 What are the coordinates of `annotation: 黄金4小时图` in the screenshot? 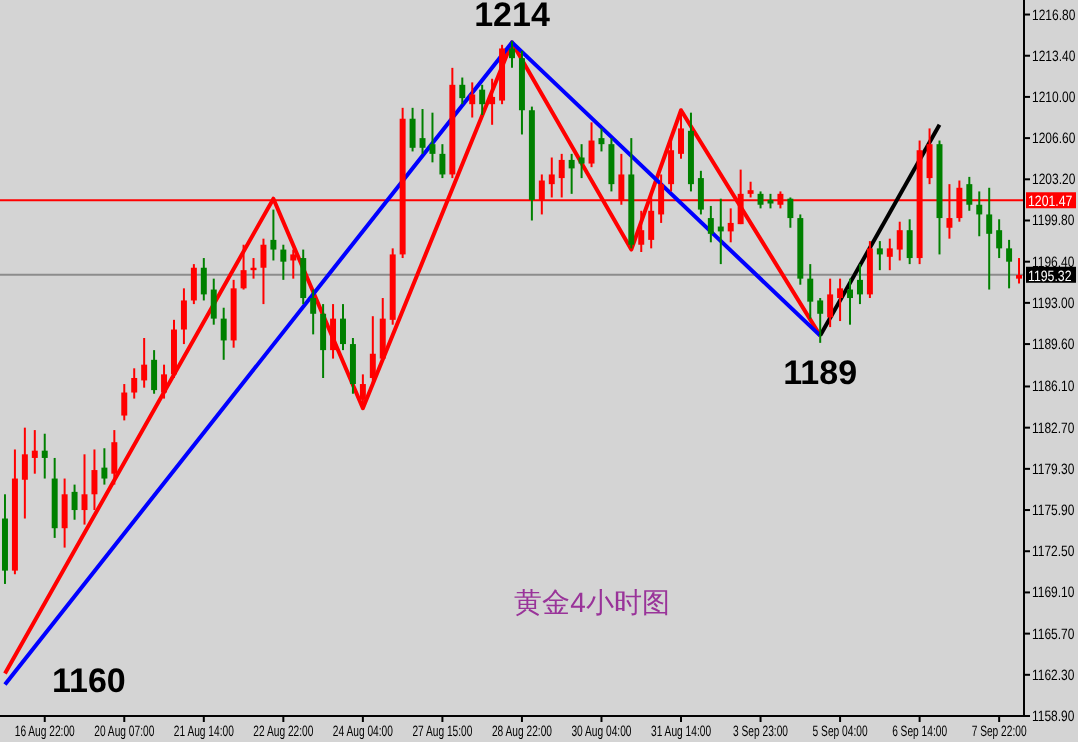 It's located at (592, 602).